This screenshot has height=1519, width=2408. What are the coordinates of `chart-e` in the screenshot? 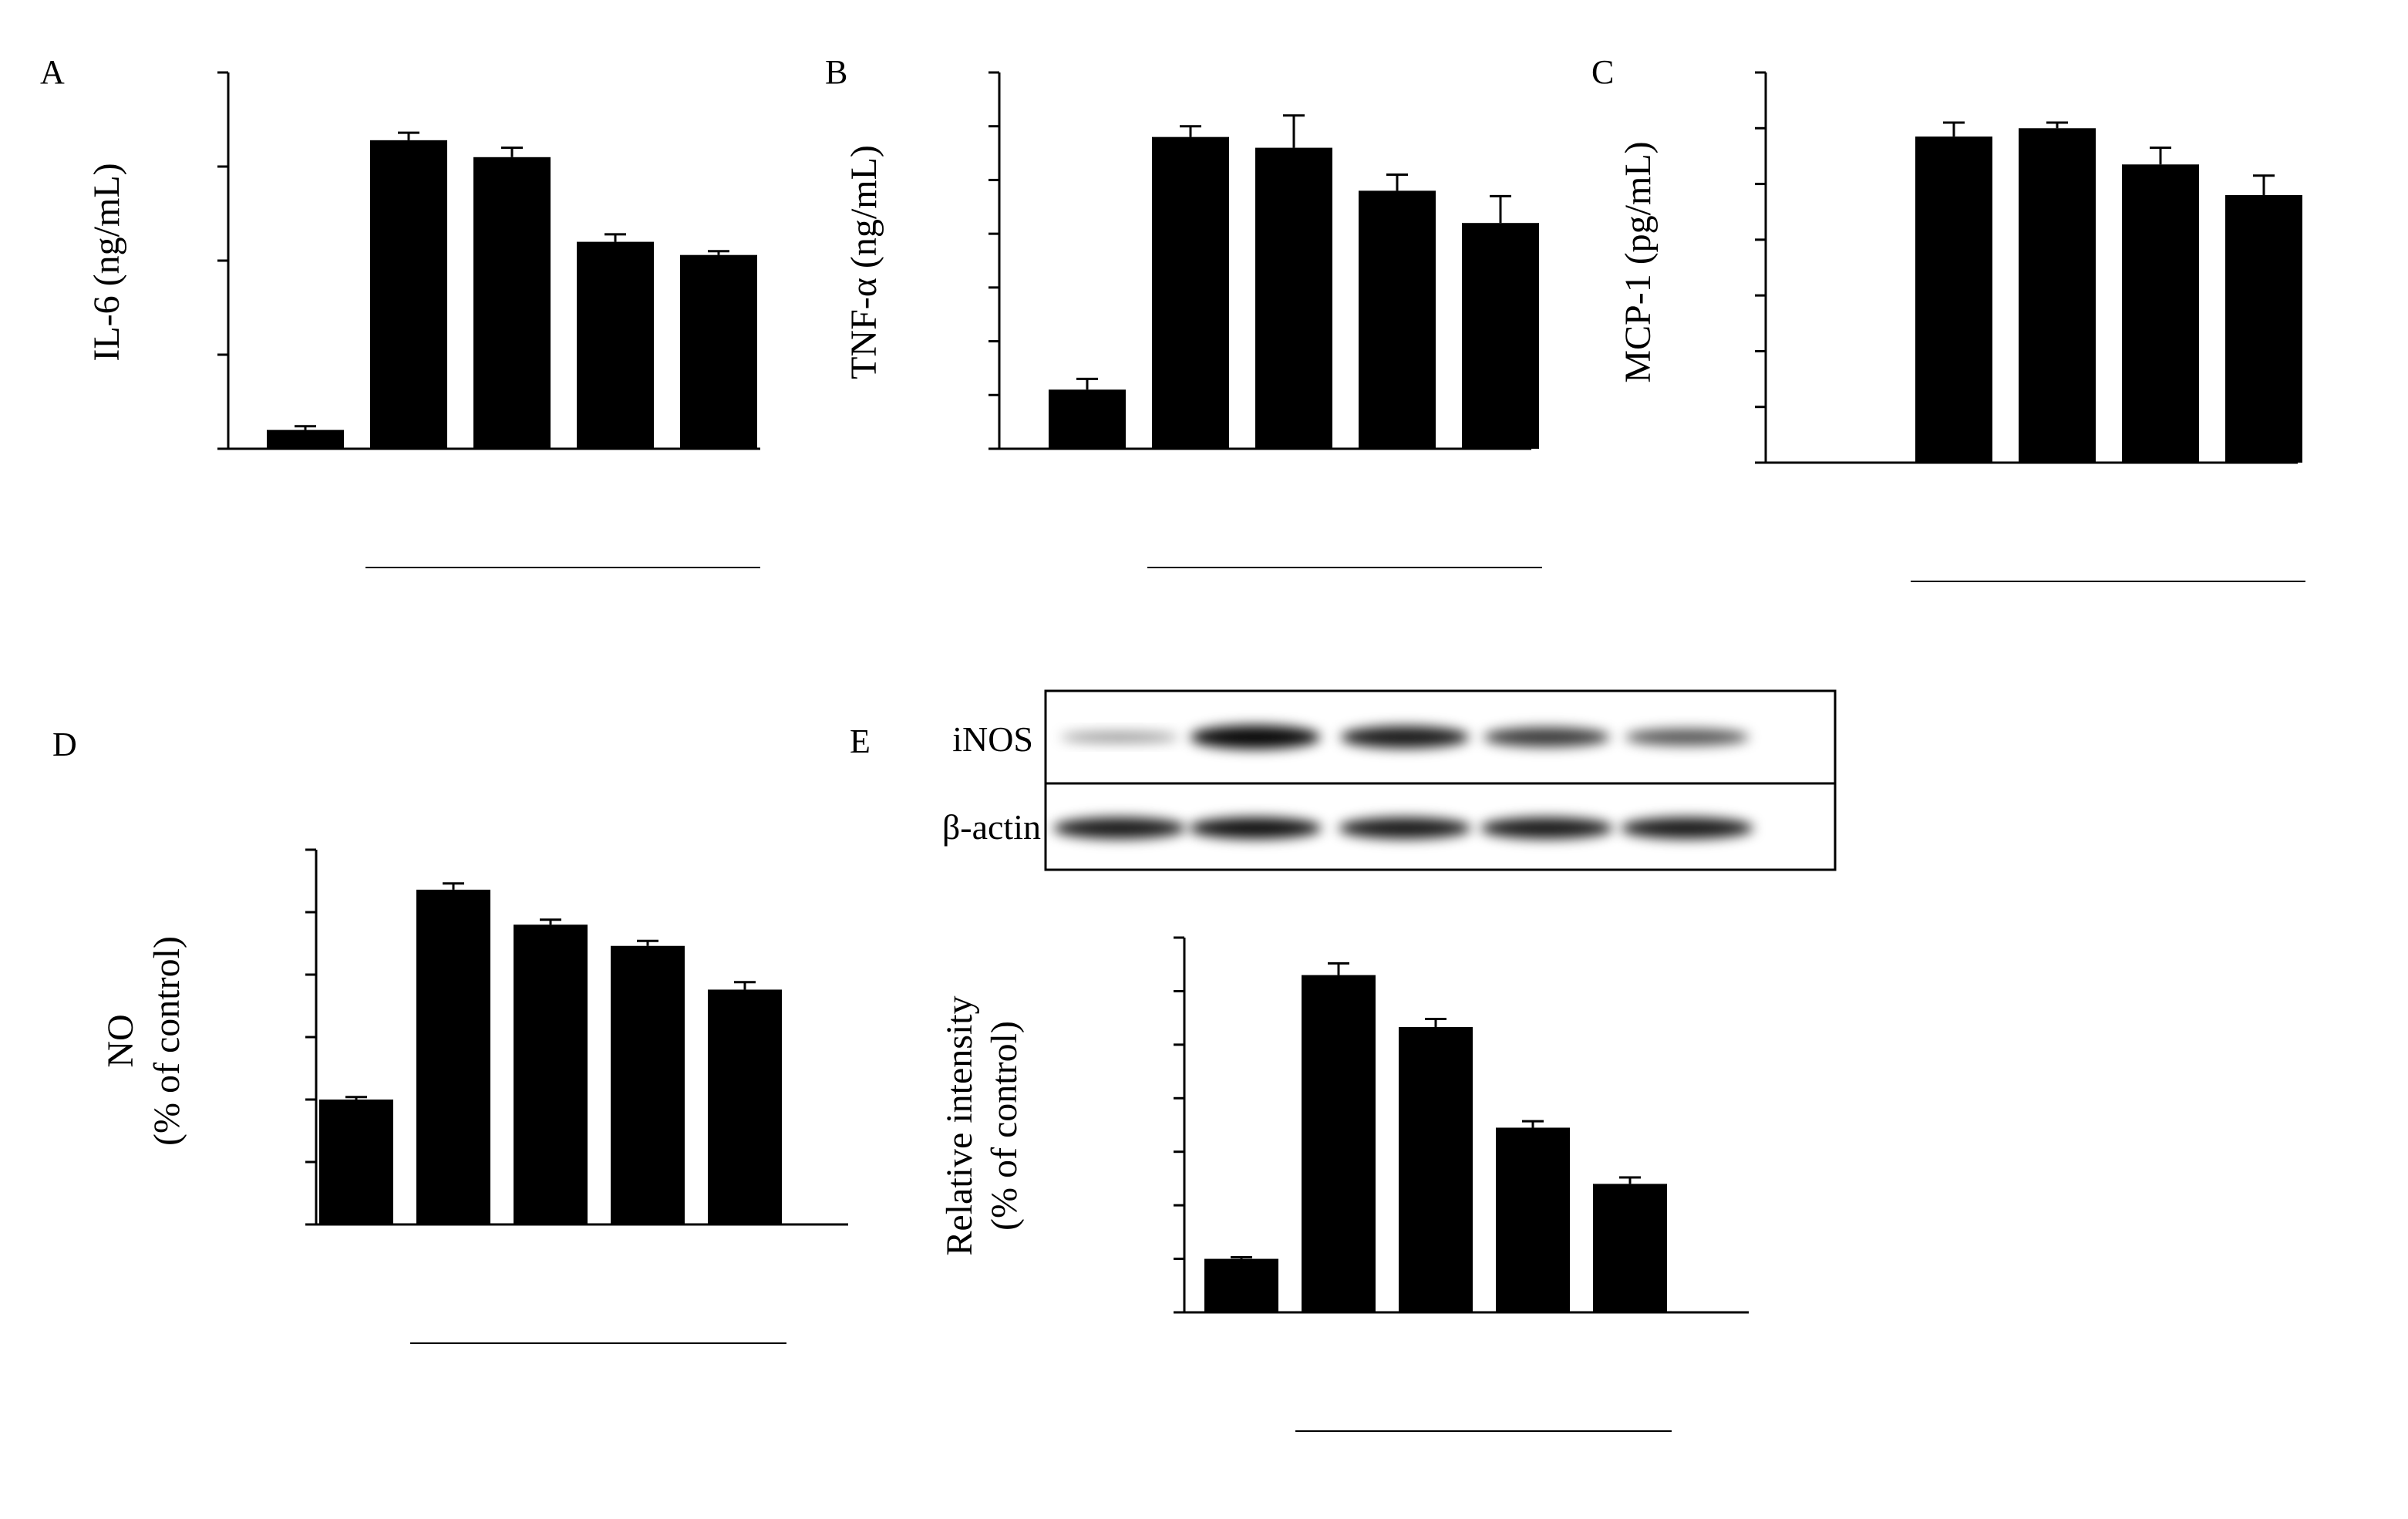 It's located at (1461, 1184).